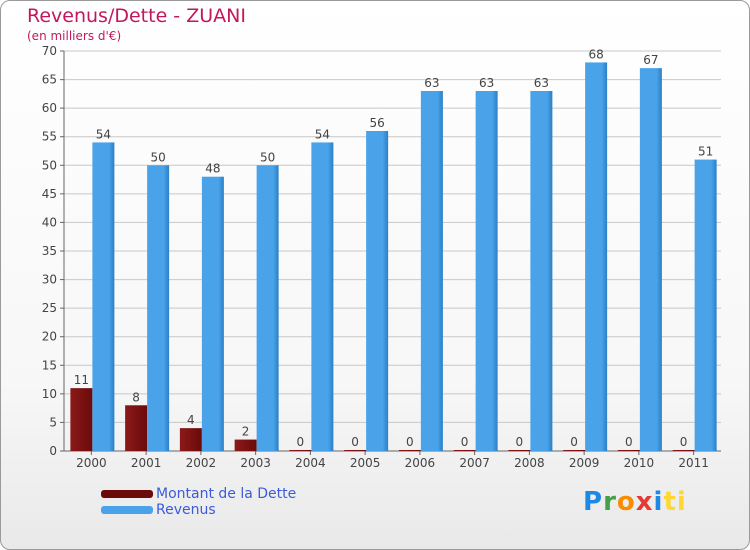 Image resolution: width=750 pixels, height=550 pixels. I want to click on y-tick-label: 50, so click(49, 165).